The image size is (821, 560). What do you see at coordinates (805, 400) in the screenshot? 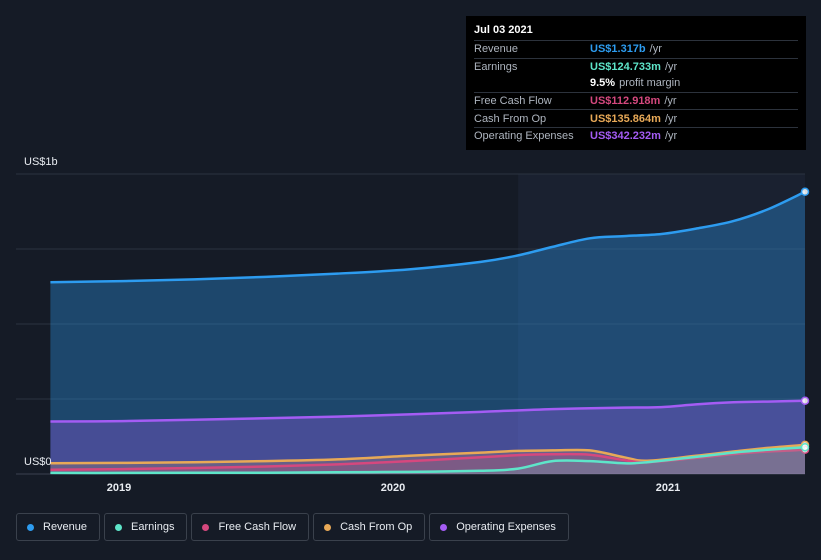
I see `end-marker-opex` at bounding box center [805, 400].